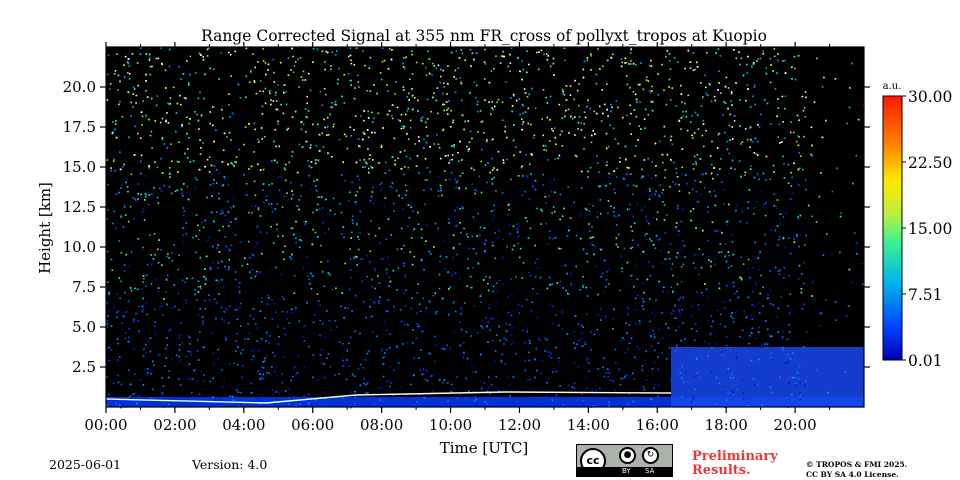 The width and height of the screenshot is (960, 480). I want to click on aerosol-layer-top, so click(388, 397).